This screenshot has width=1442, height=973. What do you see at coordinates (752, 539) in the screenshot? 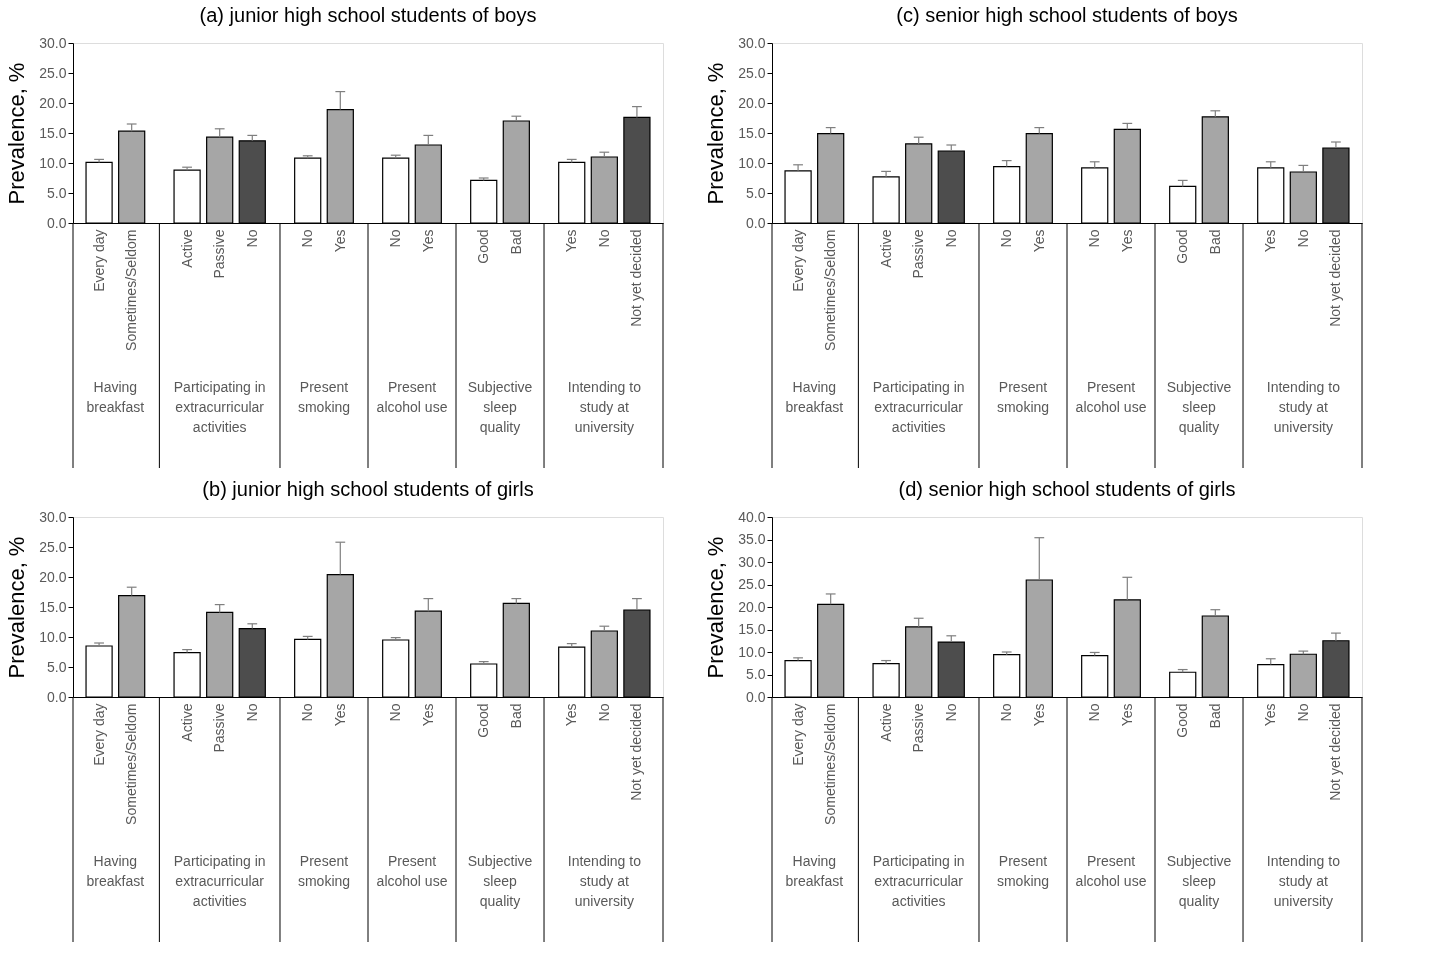
I see `y-tick-label: 35.0` at bounding box center [752, 539].